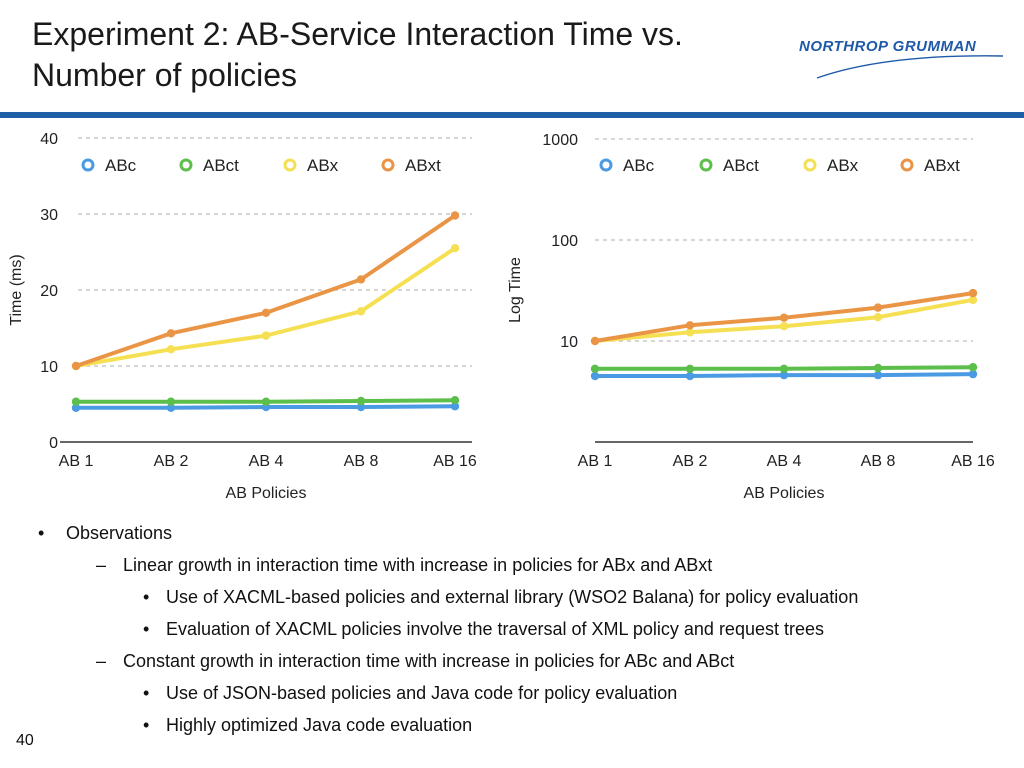 This screenshot has height=768, width=1024. Describe the element at coordinates (16, 289) in the screenshot. I see `y-axis-label: Time (ms)` at that location.